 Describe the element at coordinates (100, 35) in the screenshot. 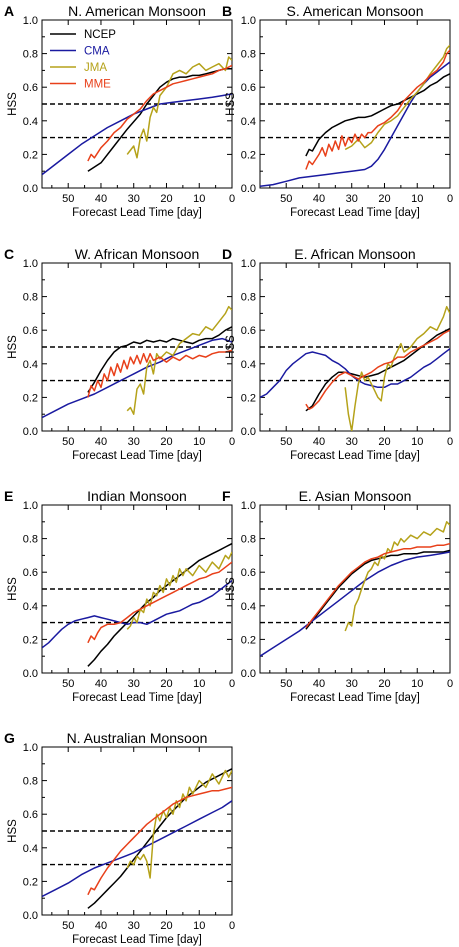

I see `legend-label-ncep: NCEP` at that location.